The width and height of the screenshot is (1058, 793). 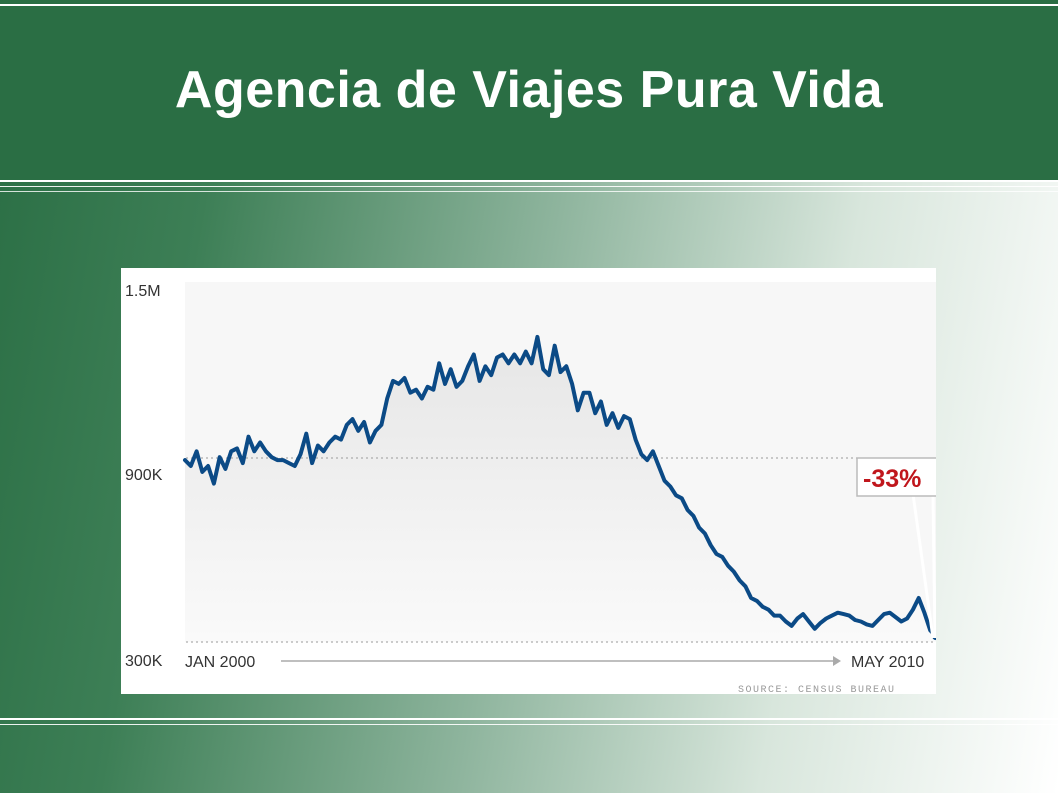 I want to click on callout-box, so click(x=896, y=477).